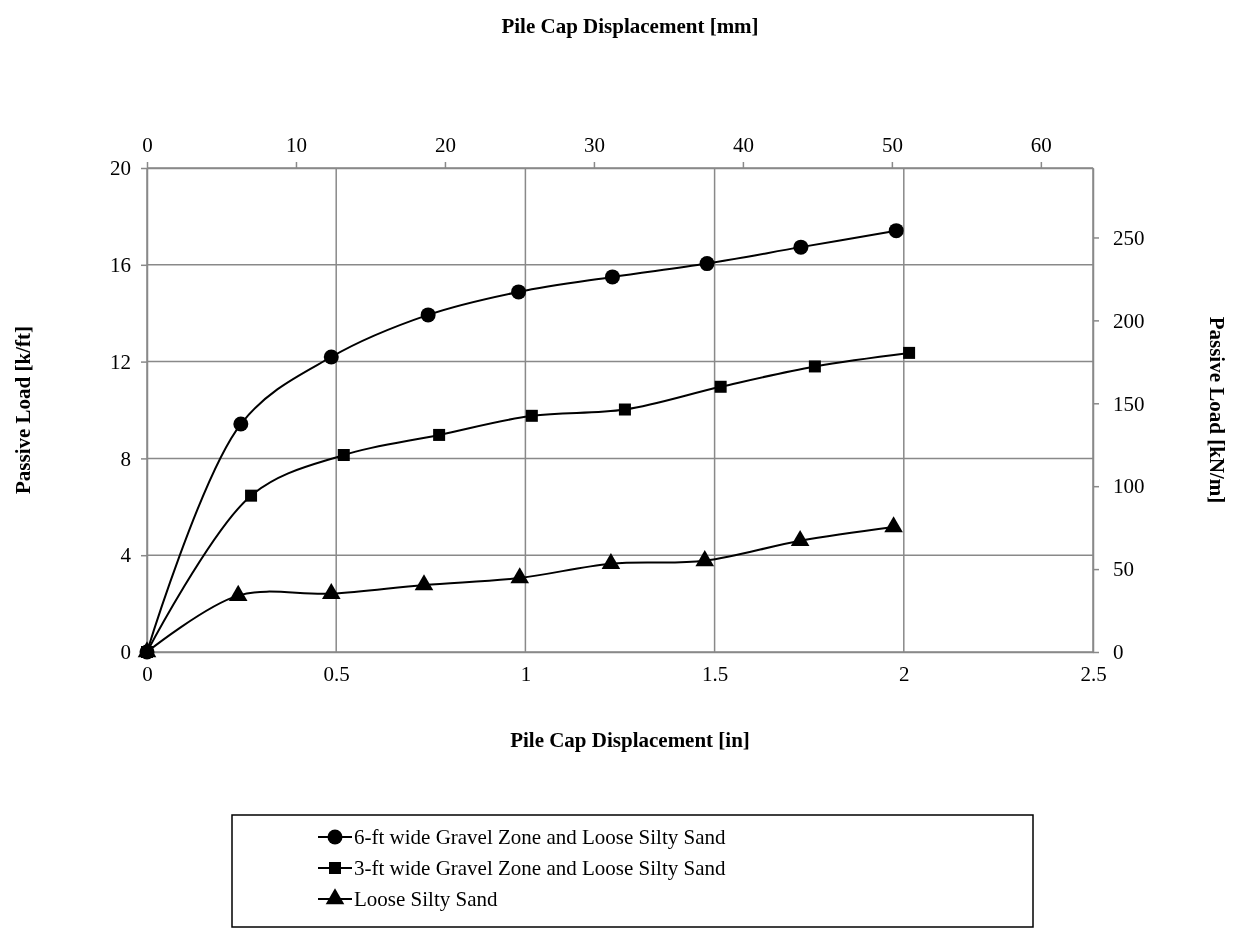  What do you see at coordinates (904, 673) in the screenshot?
I see `x-tick-label: 2` at bounding box center [904, 673].